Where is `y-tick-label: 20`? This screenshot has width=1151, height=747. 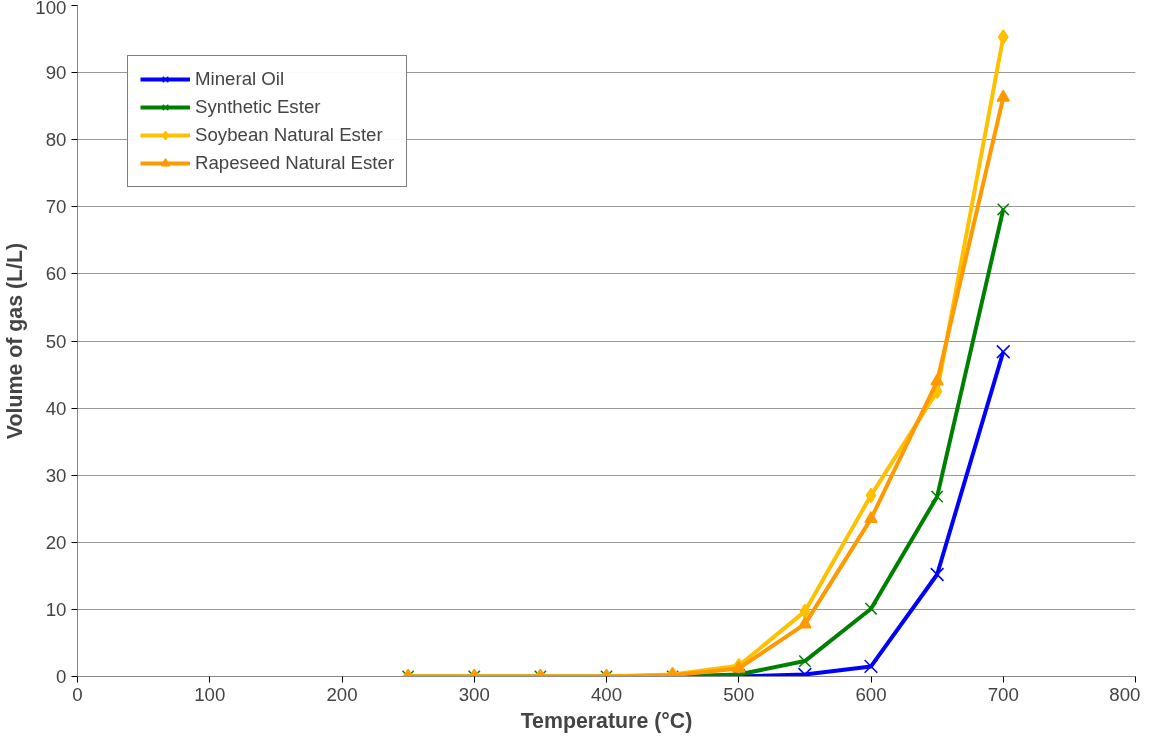
y-tick-label: 20 is located at coordinates (56, 542).